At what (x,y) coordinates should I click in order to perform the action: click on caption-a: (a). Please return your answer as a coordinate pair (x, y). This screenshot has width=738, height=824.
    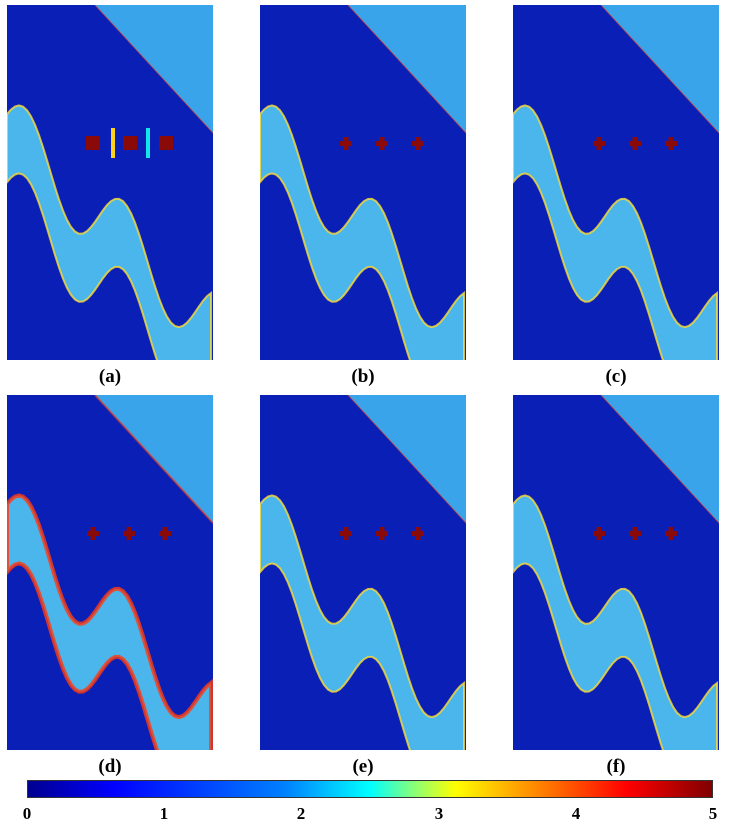
    Looking at the image, I should click on (110, 376).